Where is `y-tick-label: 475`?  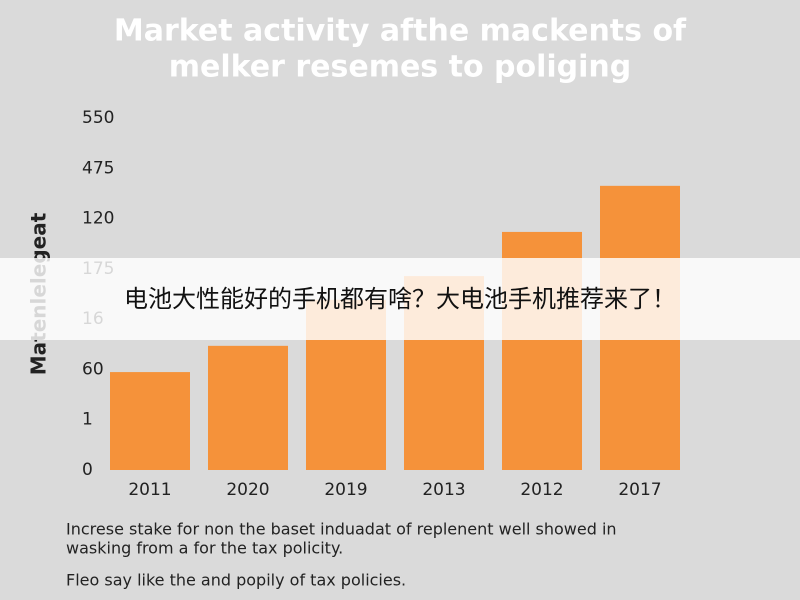 y-tick-label: 475 is located at coordinates (98, 169).